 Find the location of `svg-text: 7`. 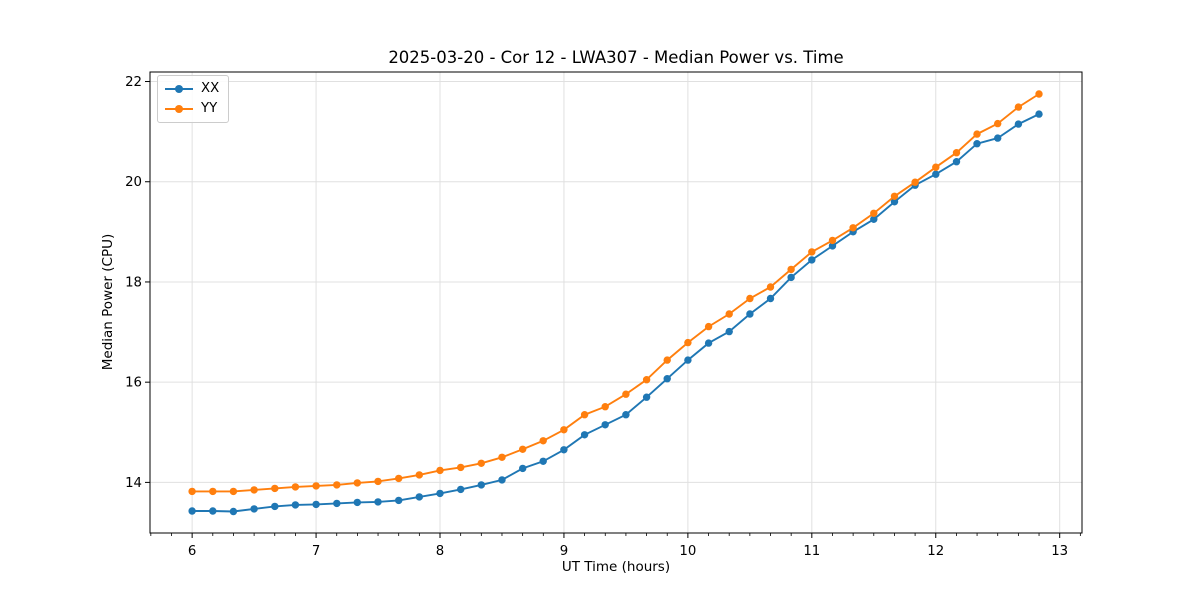

svg-text: 7 is located at coordinates (316, 551).